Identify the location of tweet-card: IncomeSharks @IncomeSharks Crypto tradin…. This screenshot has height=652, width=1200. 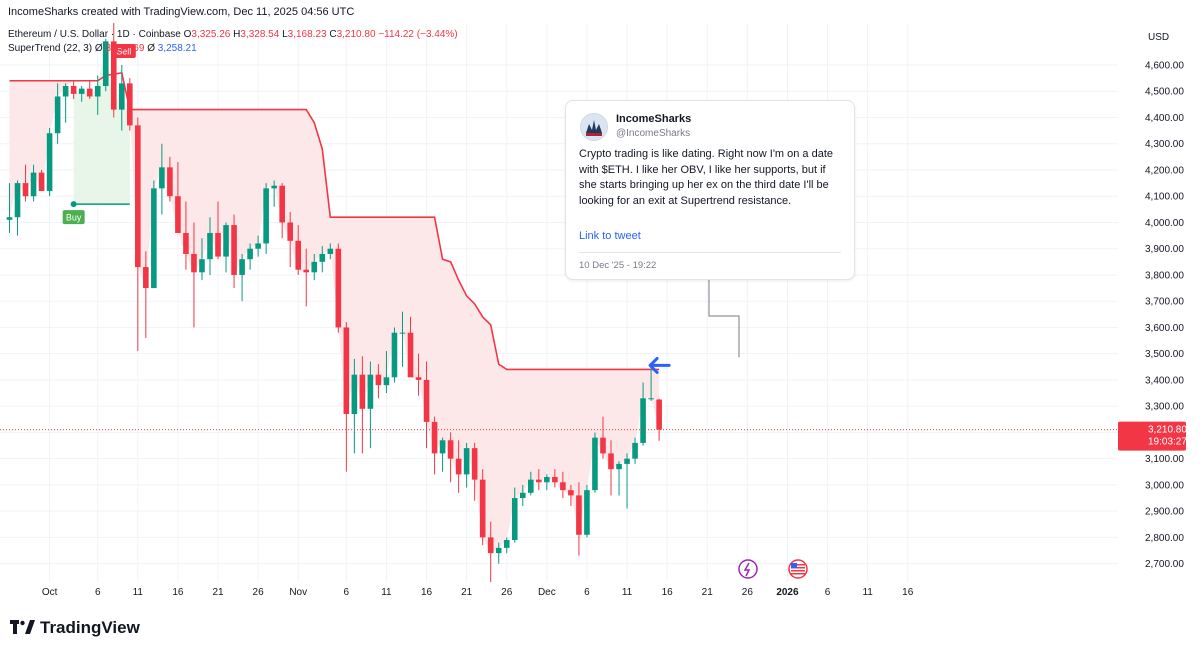
(710, 190).